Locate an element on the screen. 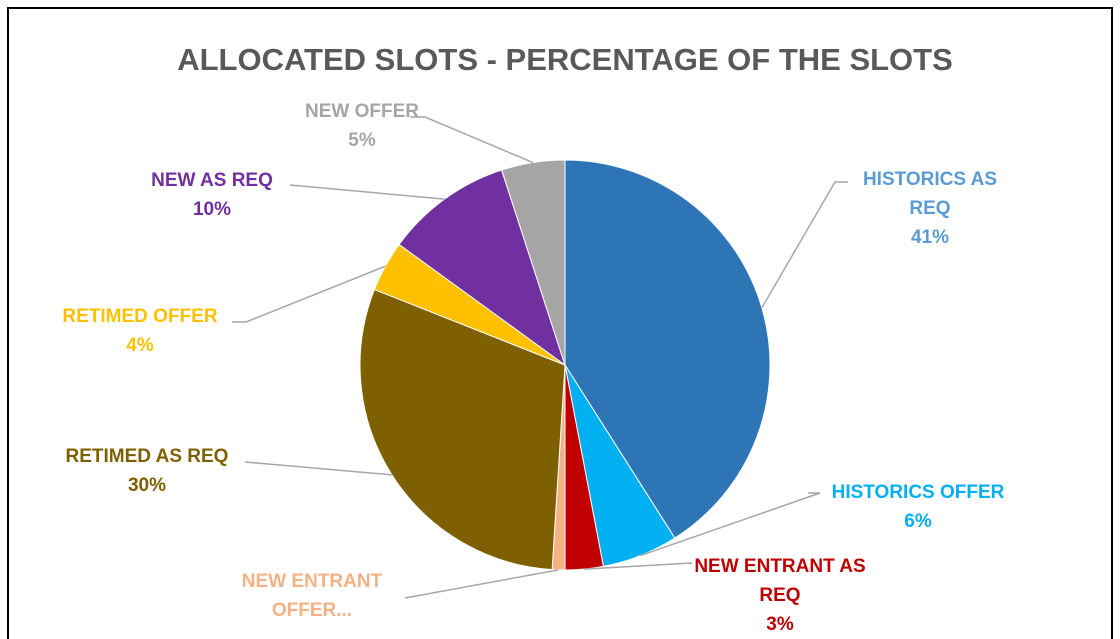 Image resolution: width=1120 pixels, height=639 pixels. category-label: NEW ENTRANT AS REQ is located at coordinates (780, 581).